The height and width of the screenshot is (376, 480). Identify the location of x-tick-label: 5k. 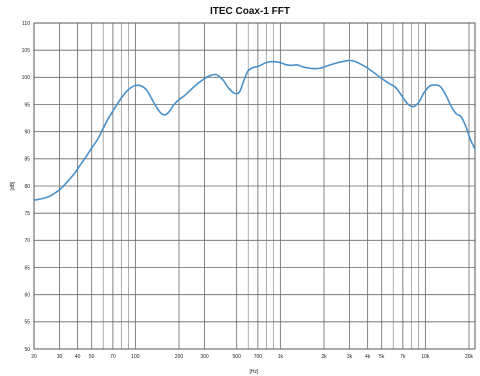
(382, 357).